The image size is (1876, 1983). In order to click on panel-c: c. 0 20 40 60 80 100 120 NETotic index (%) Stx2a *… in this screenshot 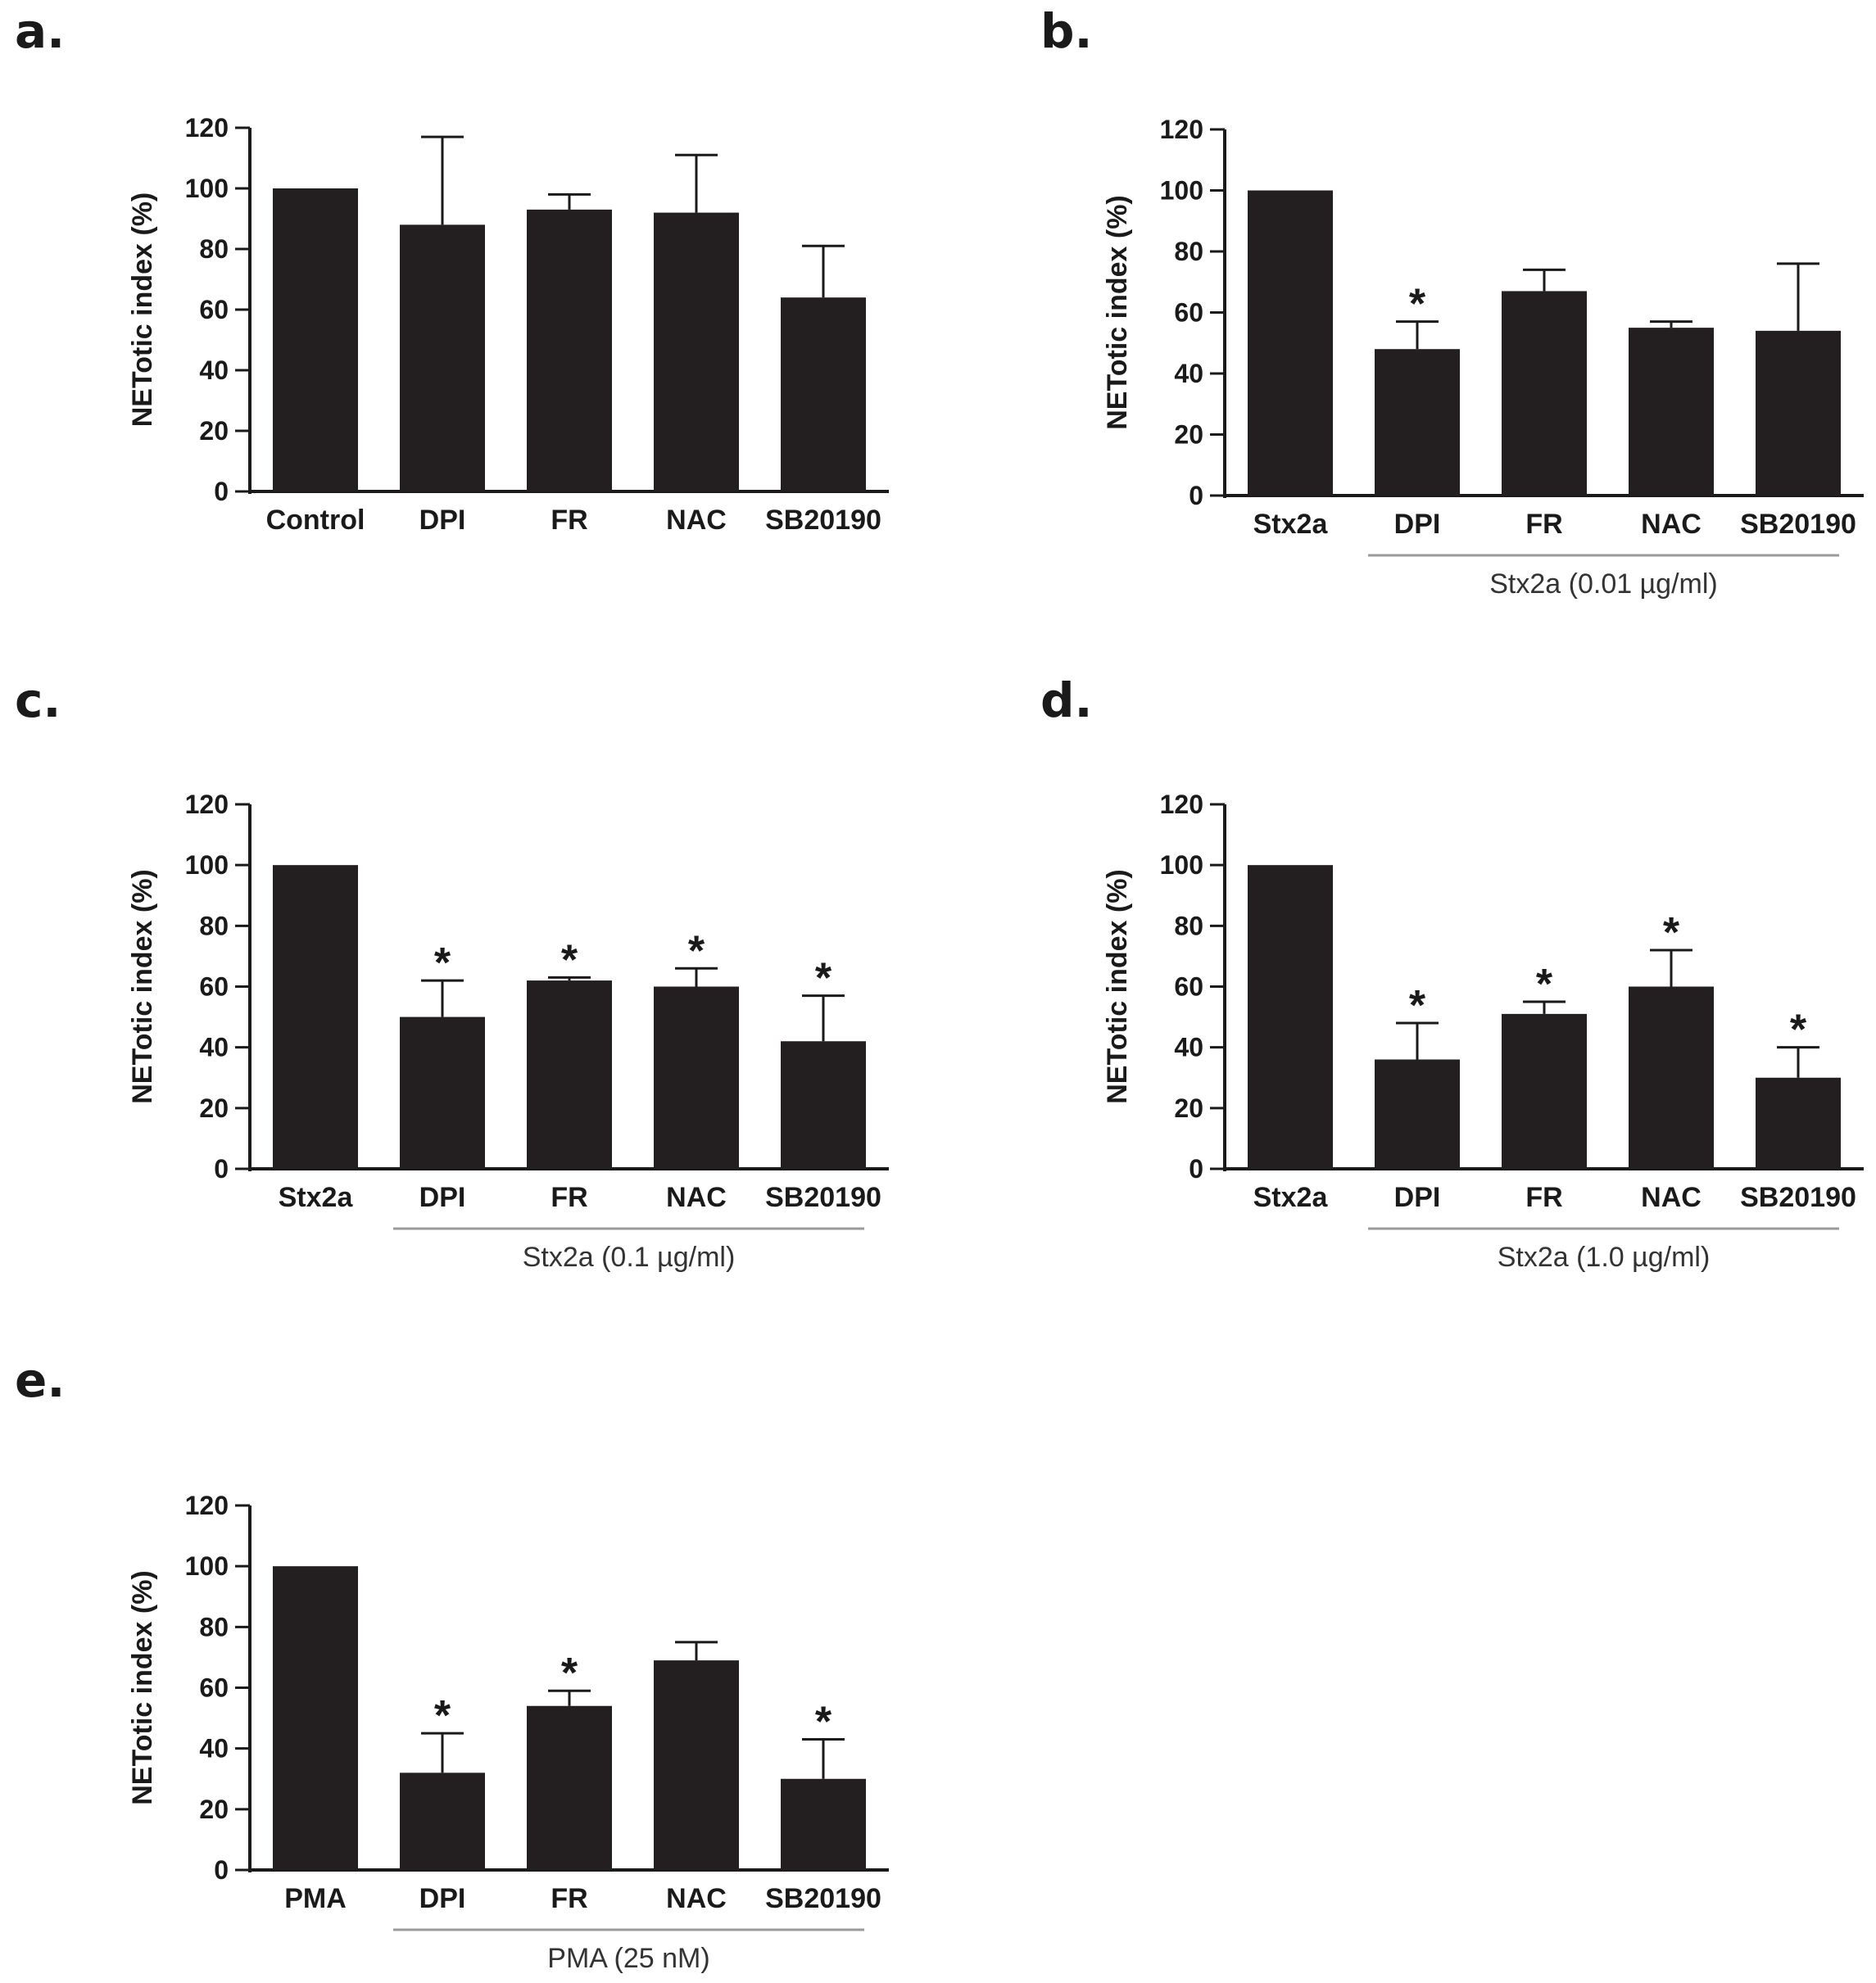, I will do `click(452, 972)`.